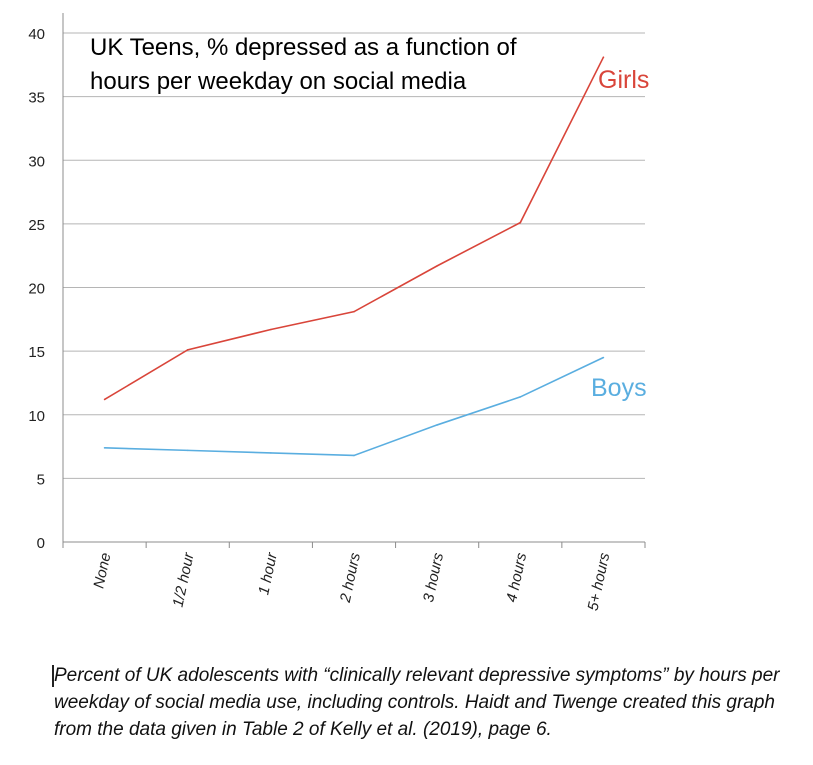 This screenshot has width=813, height=765. Describe the element at coordinates (354, 406) in the screenshot. I see `series-line-boys` at that location.